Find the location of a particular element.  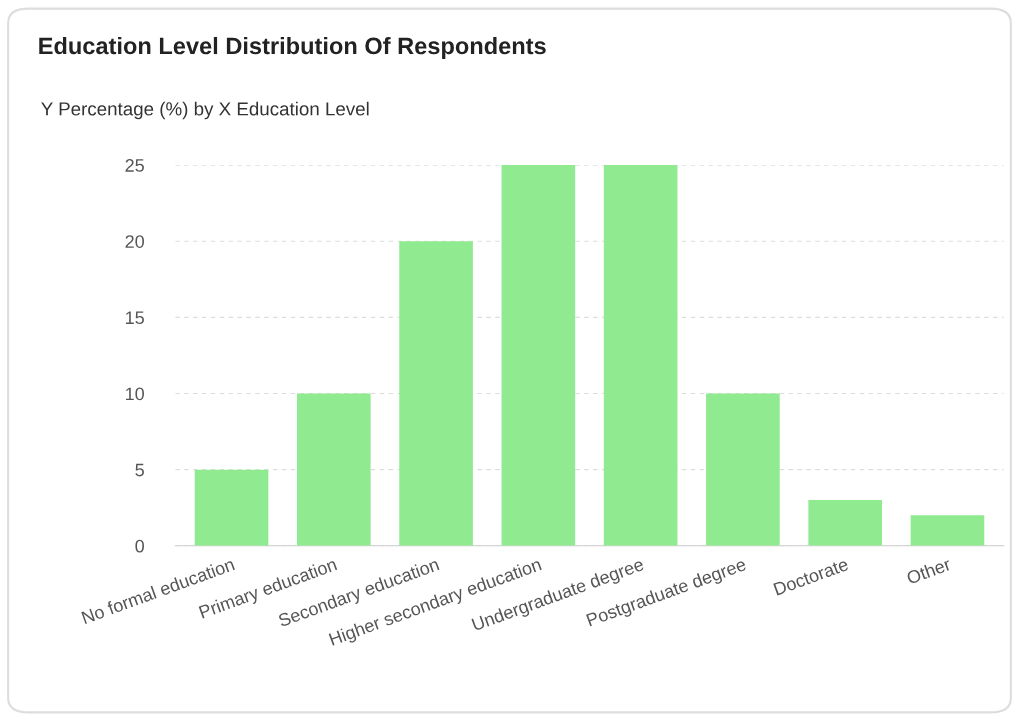

y-tick-label: 25 is located at coordinates (134, 165).